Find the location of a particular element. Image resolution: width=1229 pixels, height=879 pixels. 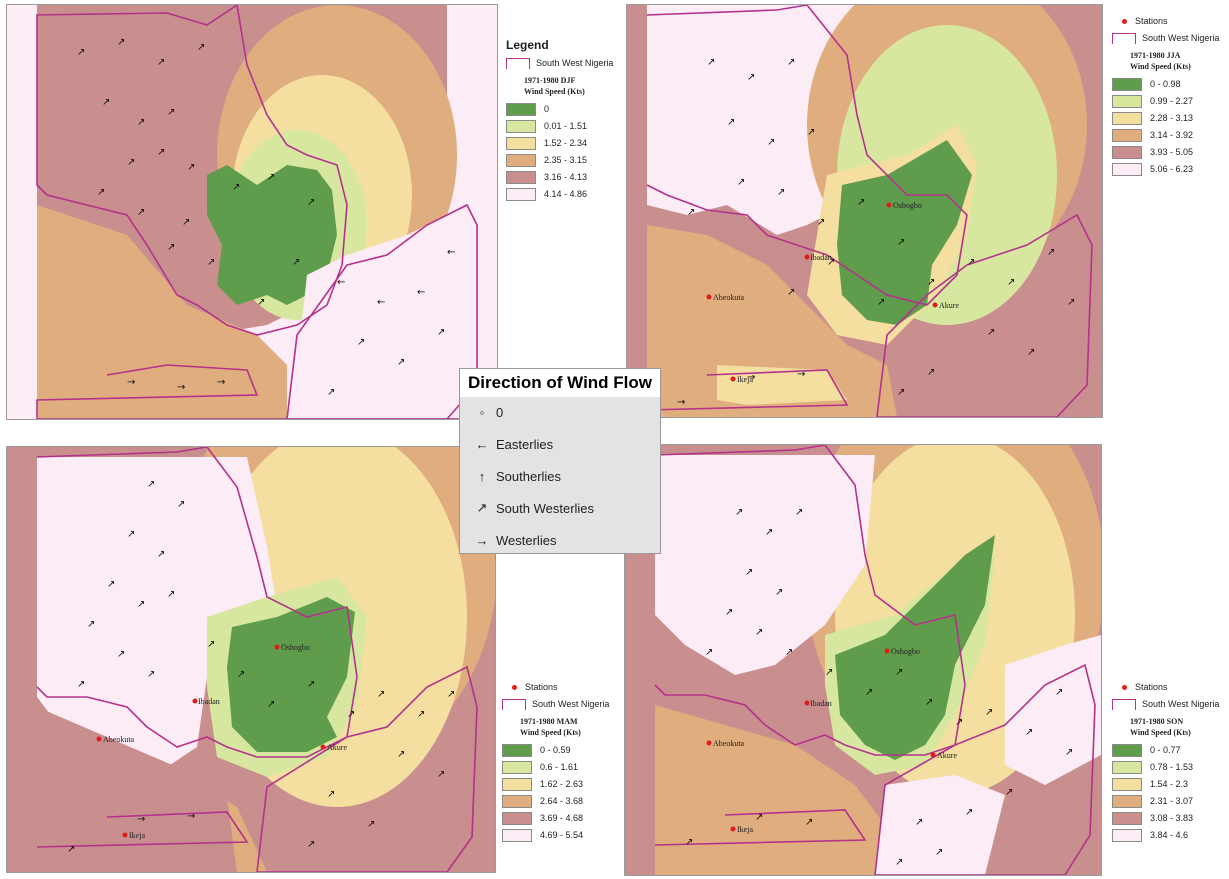

class-range-label: 0 - 0.59 is located at coordinates (555, 750).